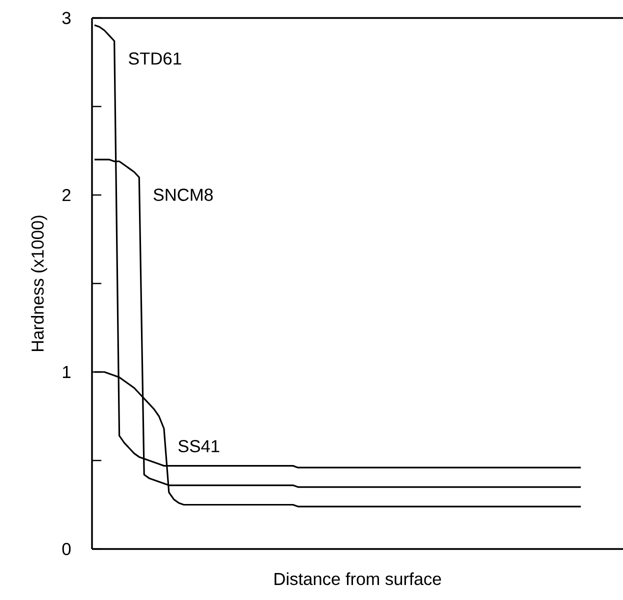  What do you see at coordinates (357, 579) in the screenshot?
I see `x-axis-title: Distance from surface` at bounding box center [357, 579].